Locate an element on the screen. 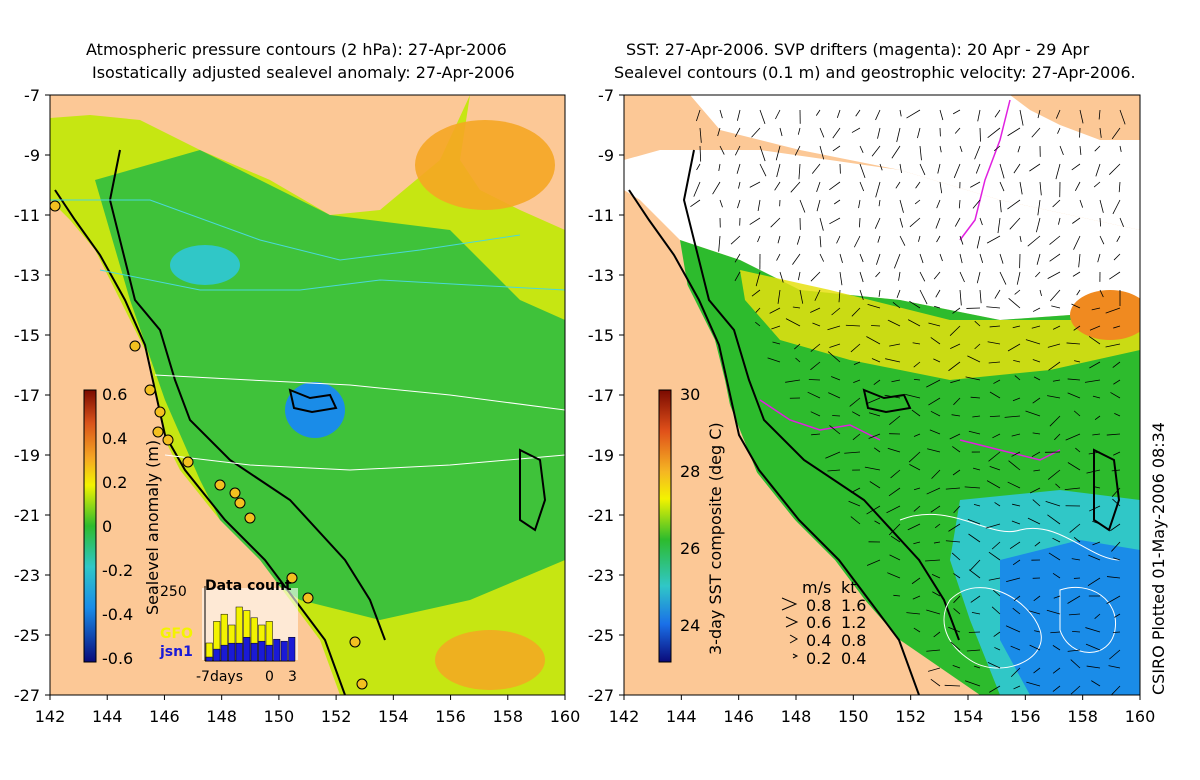 This screenshot has height=780, width=1200. y-tick-label: -19 is located at coordinates (601, 455).